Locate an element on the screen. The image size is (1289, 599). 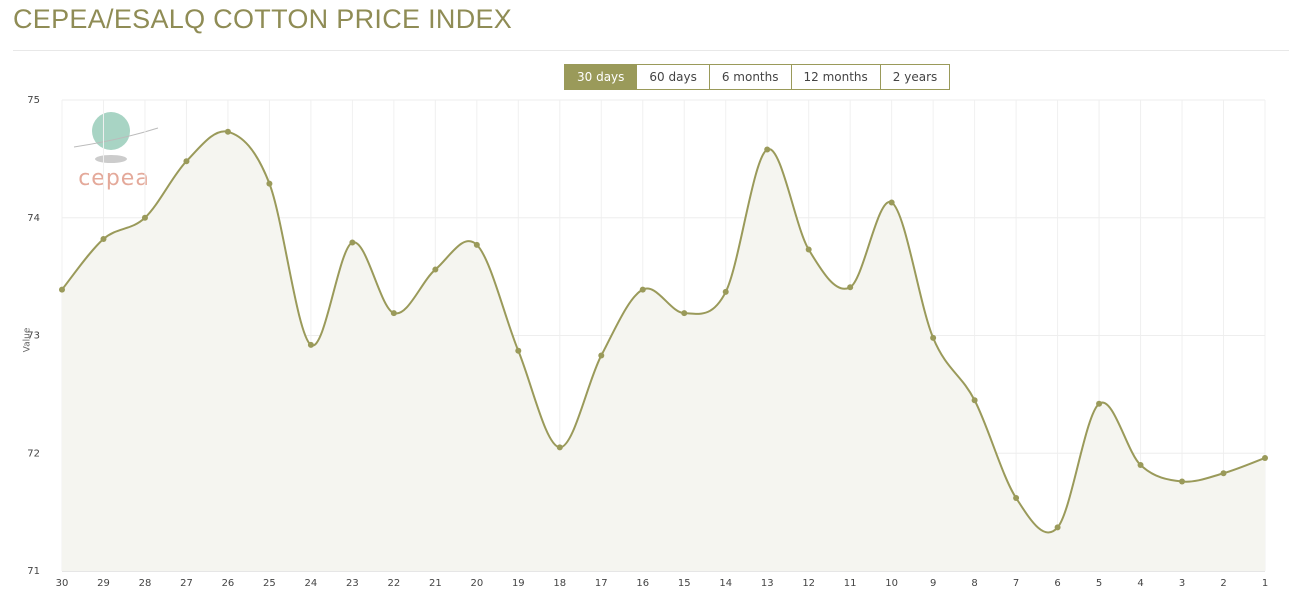
x-tick-label: 24 is located at coordinates (311, 583).